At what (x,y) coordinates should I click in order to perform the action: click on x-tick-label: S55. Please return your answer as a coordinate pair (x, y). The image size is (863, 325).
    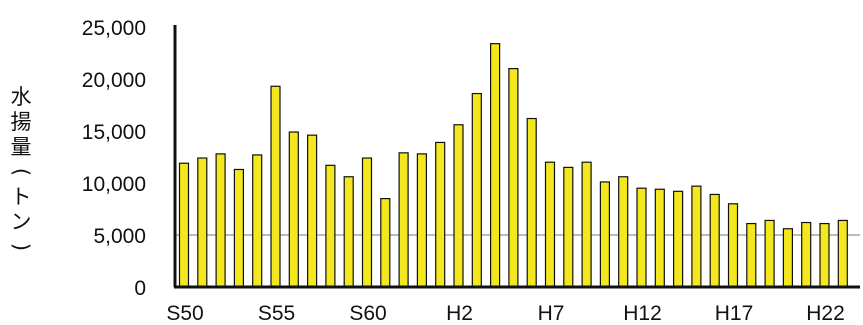
    Looking at the image, I should click on (276, 313).